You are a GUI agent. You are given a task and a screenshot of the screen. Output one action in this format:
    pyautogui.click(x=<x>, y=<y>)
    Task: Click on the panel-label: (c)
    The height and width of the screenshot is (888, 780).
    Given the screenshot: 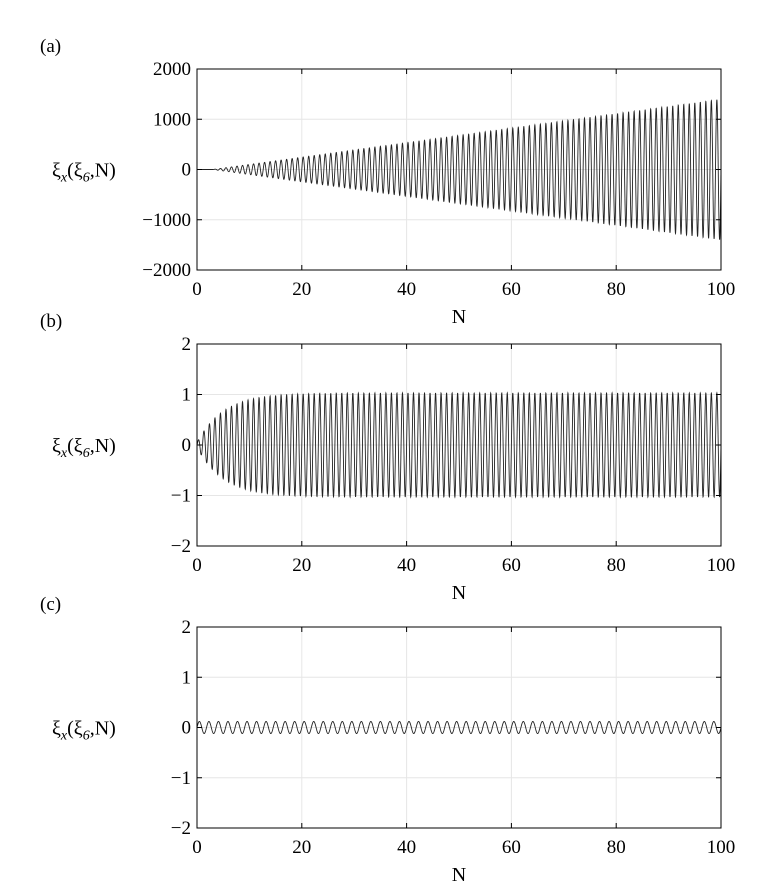 What is the action you would take?
    pyautogui.click(x=50, y=604)
    